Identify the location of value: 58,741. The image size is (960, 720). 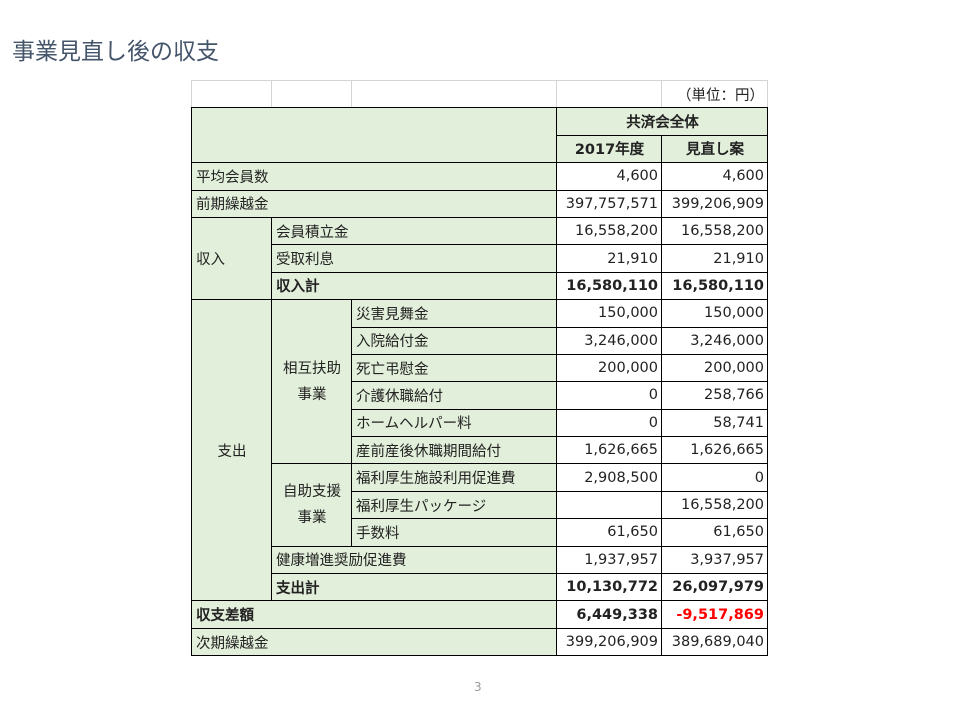
(714, 423).